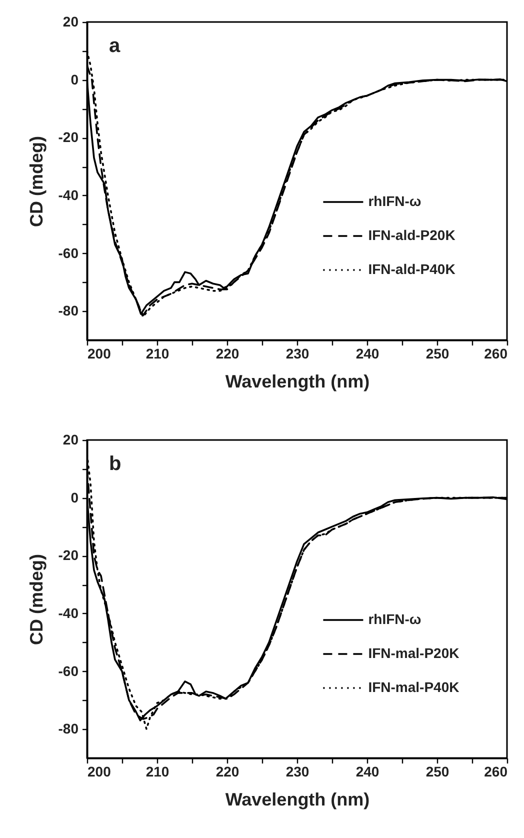 The width and height of the screenshot is (524, 838). I want to click on legend-label: IFN-ald-P20K, so click(412, 235).